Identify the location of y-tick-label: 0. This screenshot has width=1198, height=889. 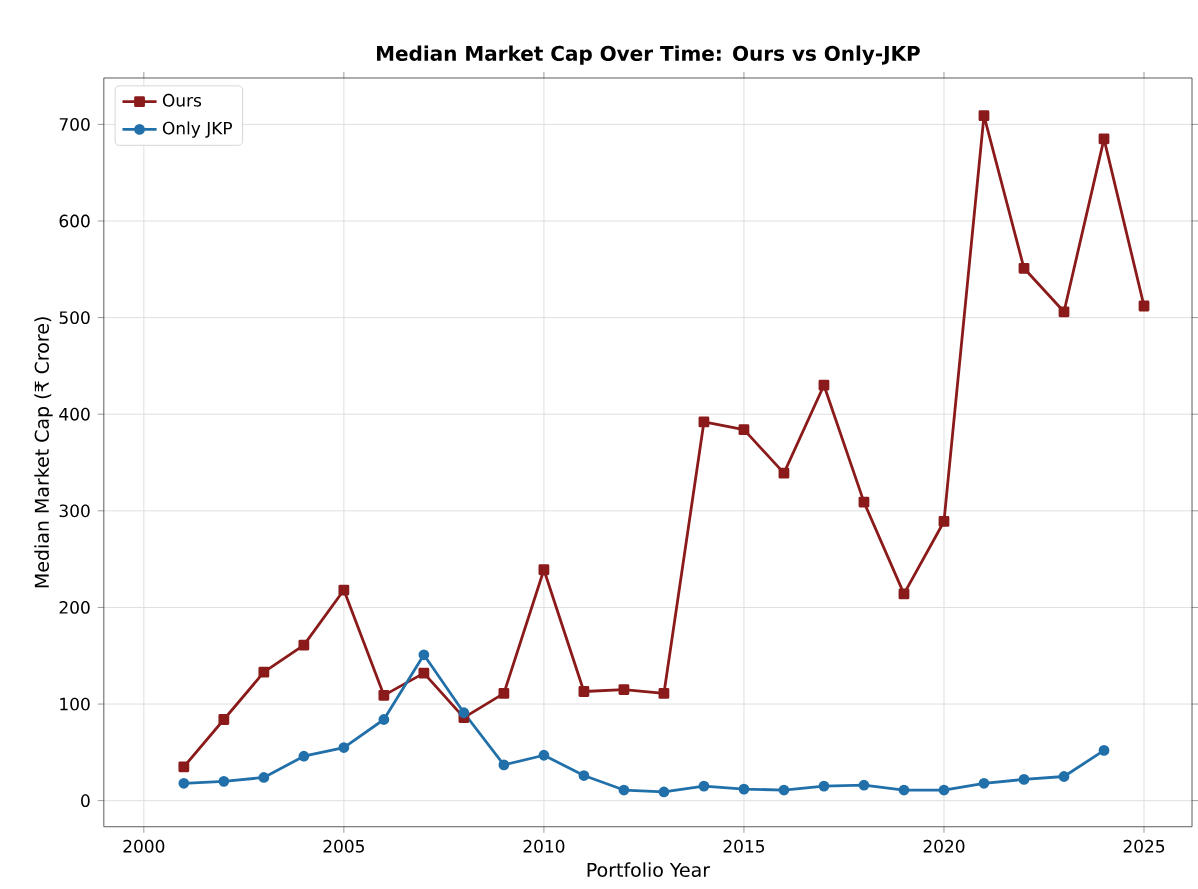
(85, 801).